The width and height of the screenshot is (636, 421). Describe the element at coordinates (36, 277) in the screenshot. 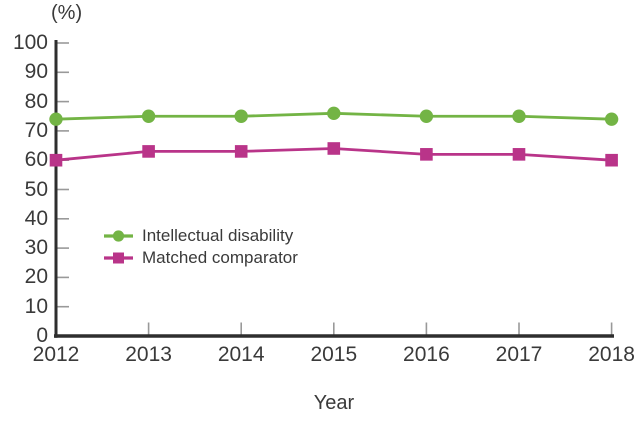

I see `y-tick-label: 20` at that location.